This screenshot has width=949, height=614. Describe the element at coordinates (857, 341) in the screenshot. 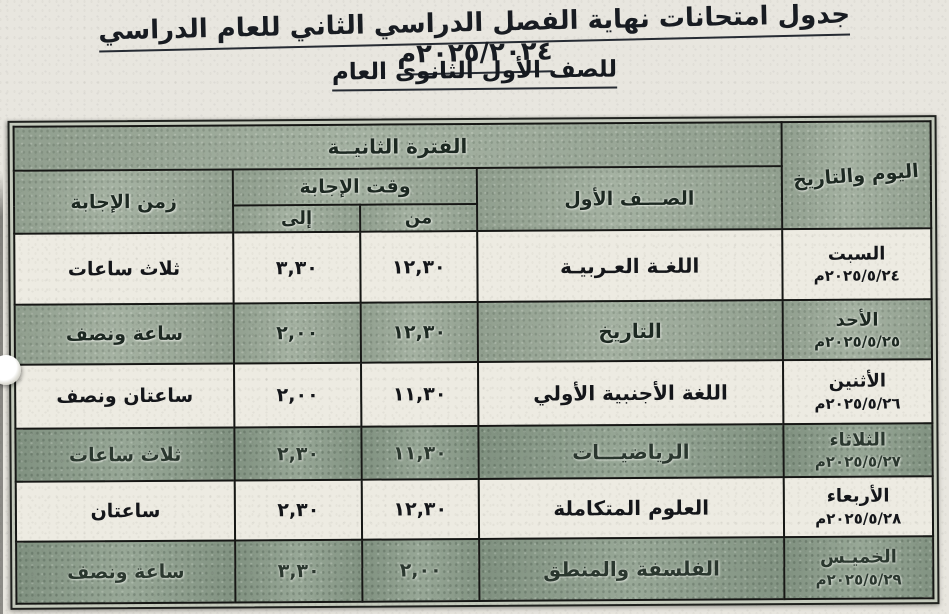

I see `day-date: ٢٠٢٥/٥/٢٥م` at that location.